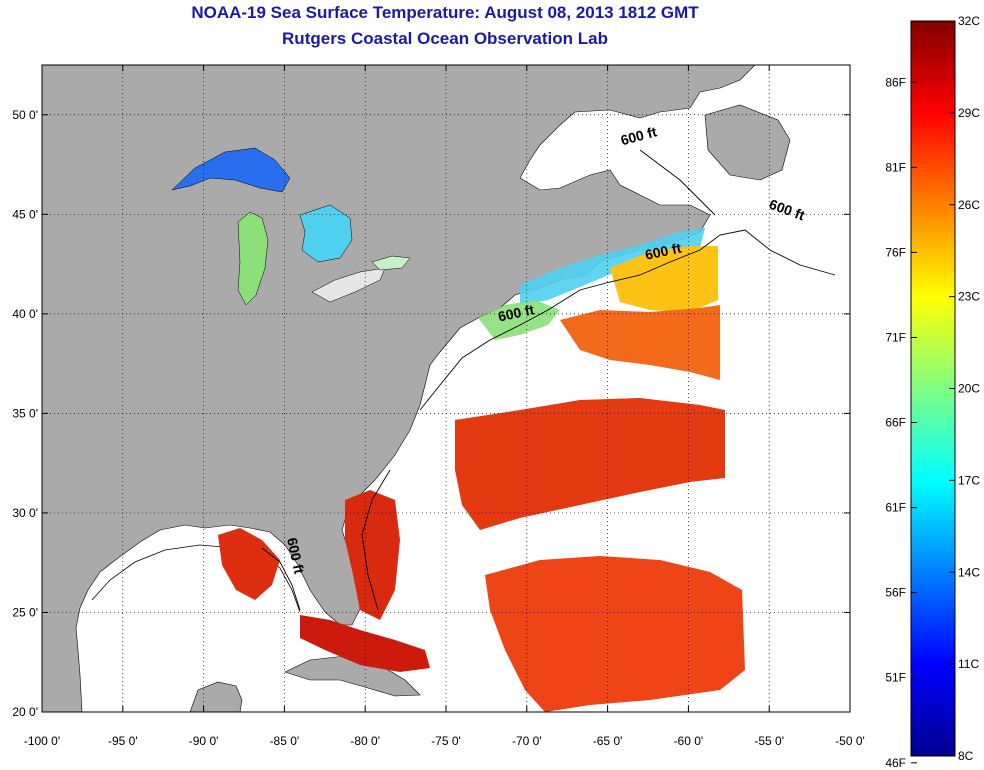 The width and height of the screenshot is (984, 770). Describe the element at coordinates (966, 756) in the screenshot. I see `colorbar-celsius-label: 8C` at that location.